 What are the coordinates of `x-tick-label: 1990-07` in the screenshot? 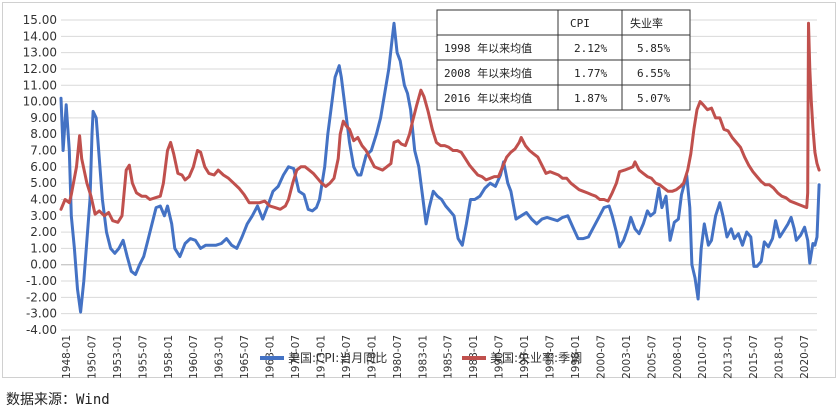 It's located at (500, 357).